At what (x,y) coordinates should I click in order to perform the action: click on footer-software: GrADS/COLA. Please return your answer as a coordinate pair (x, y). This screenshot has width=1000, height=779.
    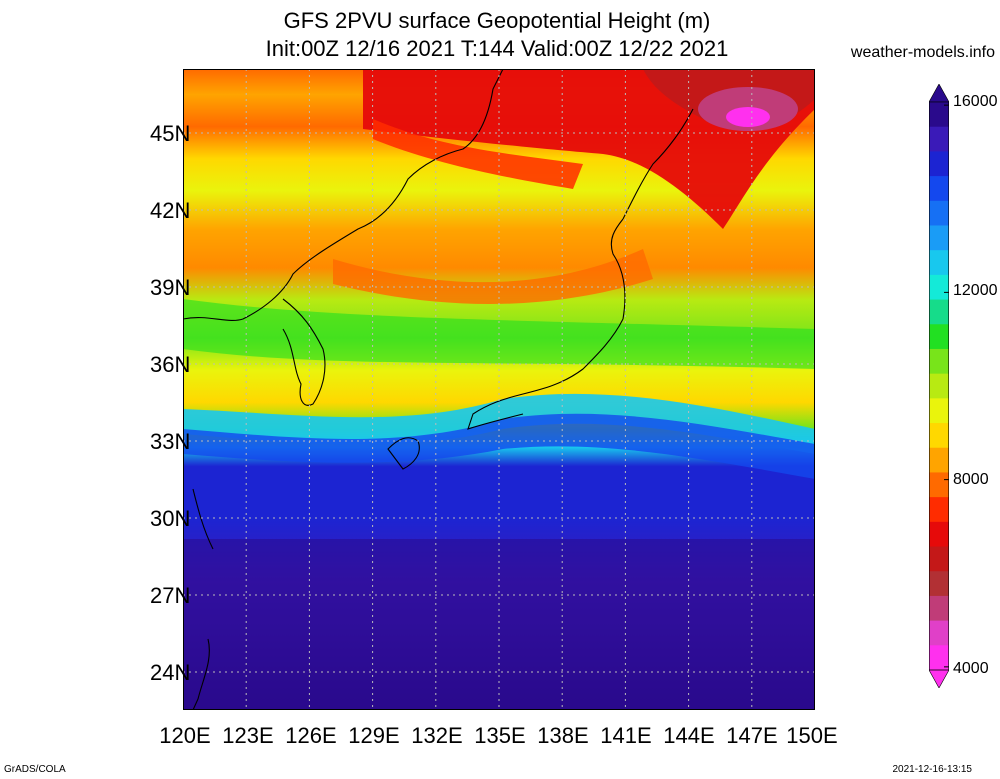
    Looking at the image, I should click on (35, 769).